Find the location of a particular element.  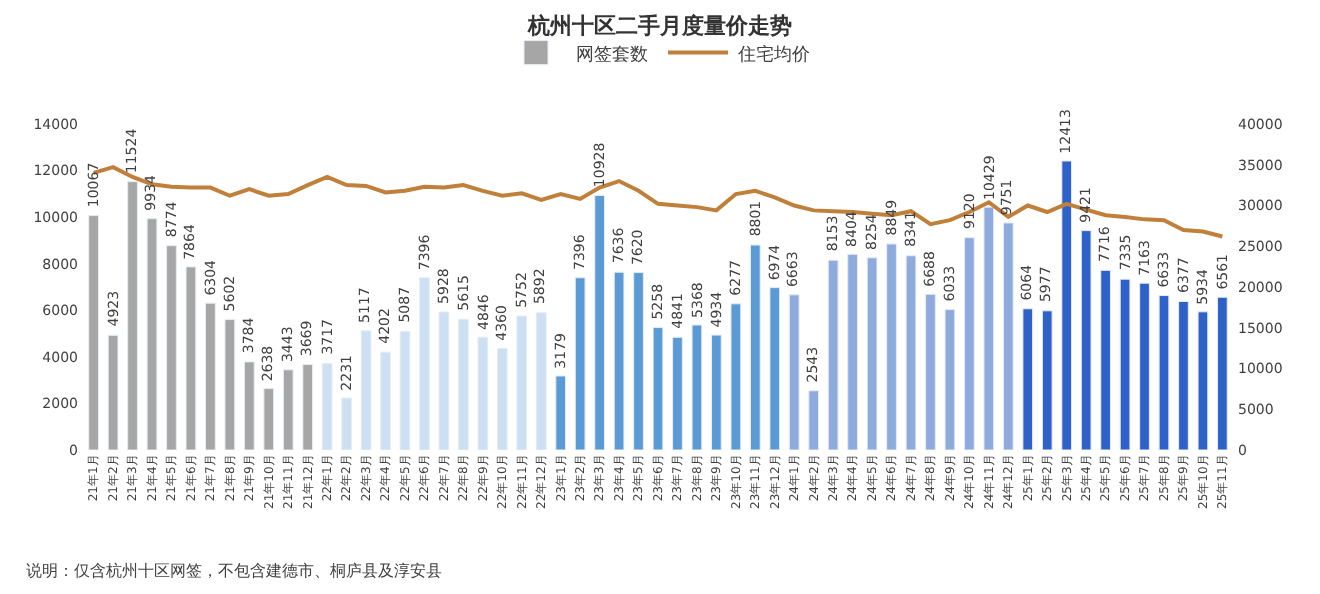

chart-title: 杭州十区二手月度量价走势 is located at coordinates (659, 26).